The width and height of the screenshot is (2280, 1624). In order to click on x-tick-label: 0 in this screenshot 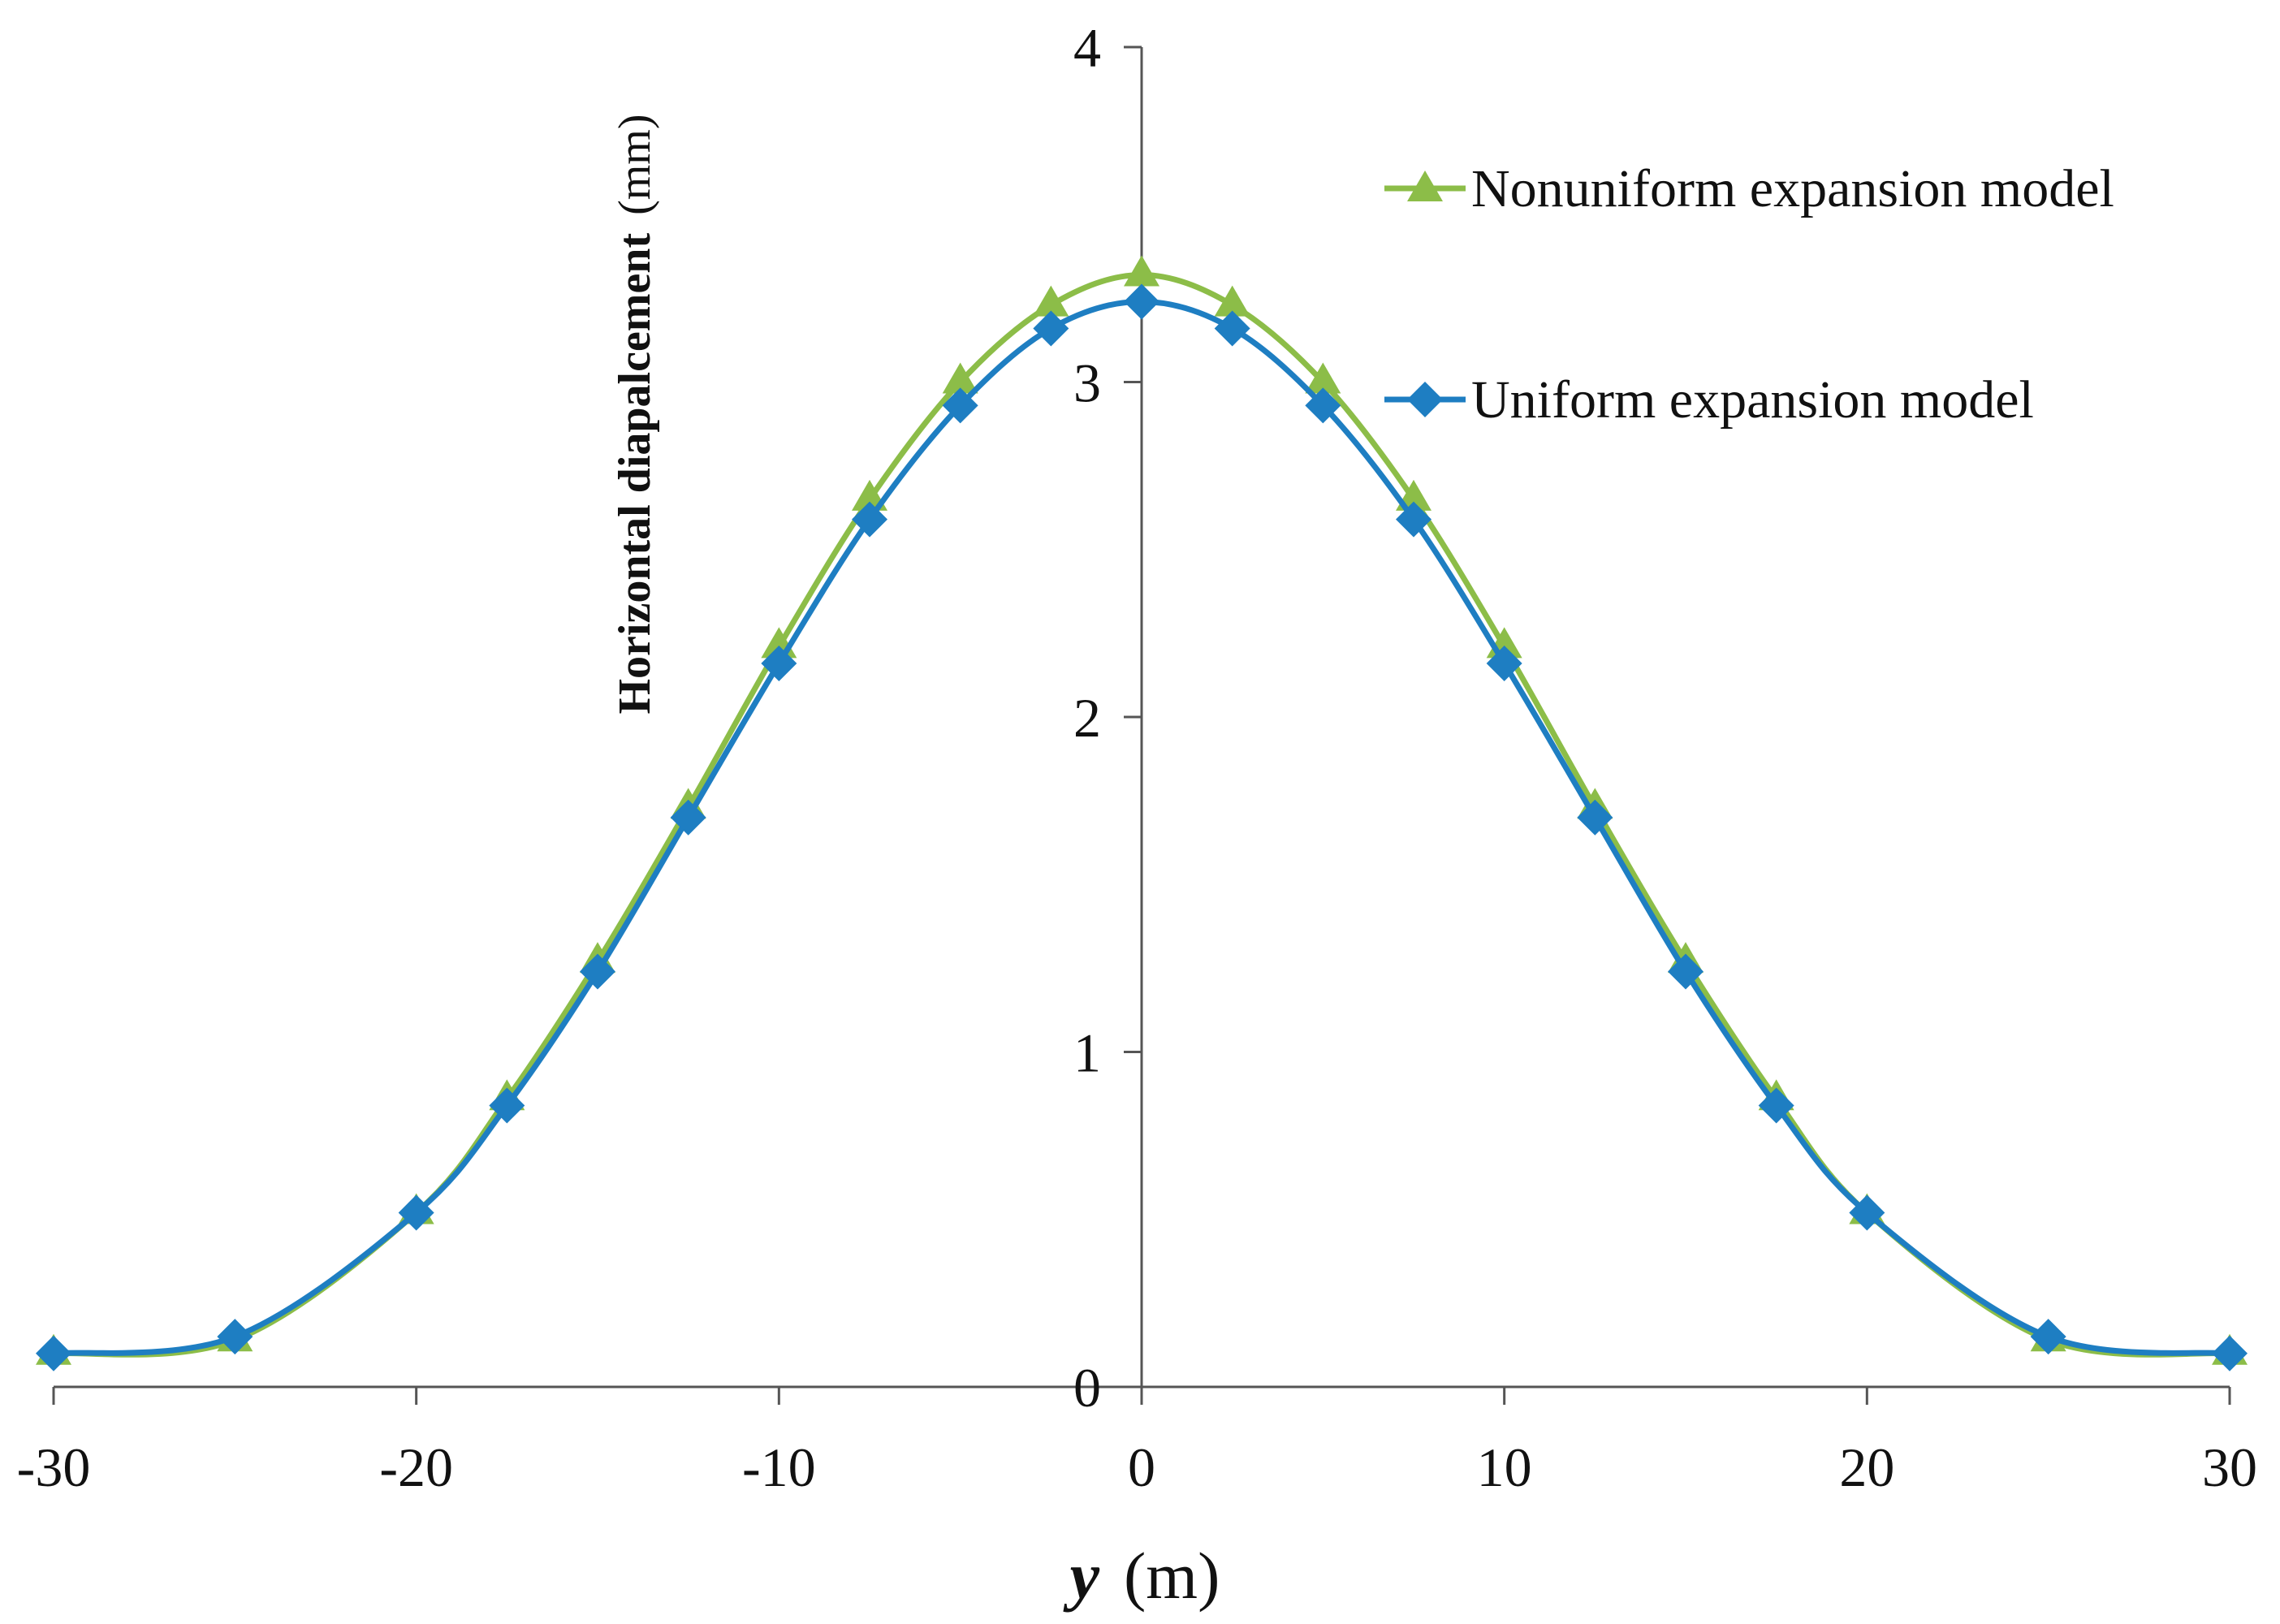, I will do `click(1142, 1467)`.